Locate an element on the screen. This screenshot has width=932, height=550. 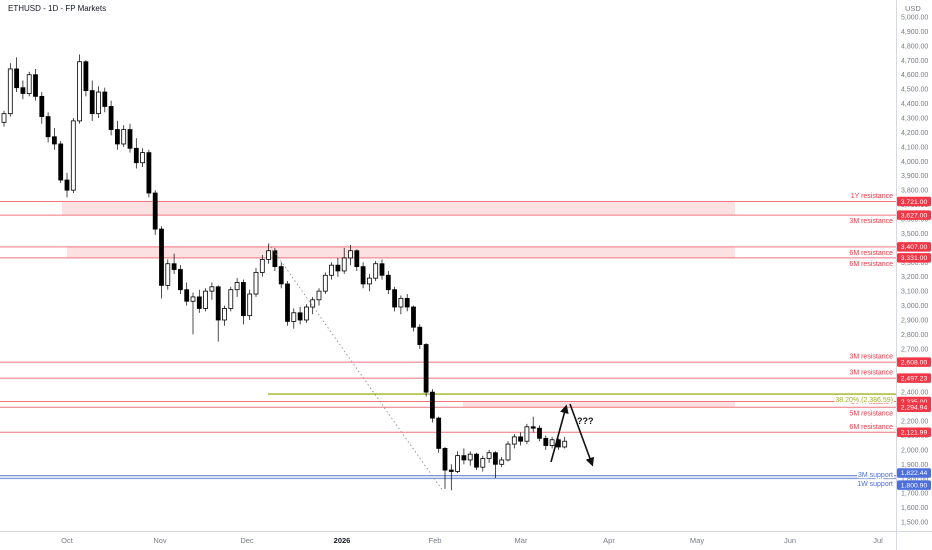
time-label: May is located at coordinates (697, 540).